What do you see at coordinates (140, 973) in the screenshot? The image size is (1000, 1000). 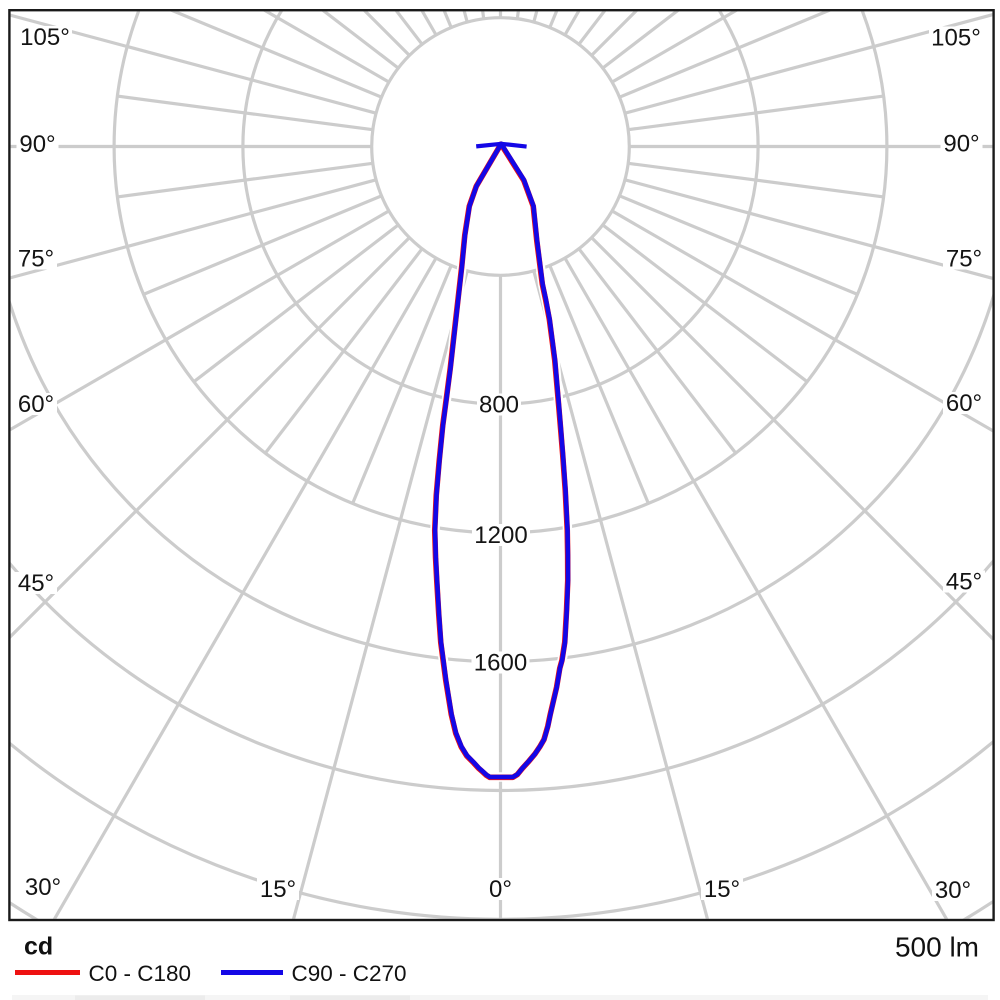 I see `svg-text: C0 - C180` at bounding box center [140, 973].